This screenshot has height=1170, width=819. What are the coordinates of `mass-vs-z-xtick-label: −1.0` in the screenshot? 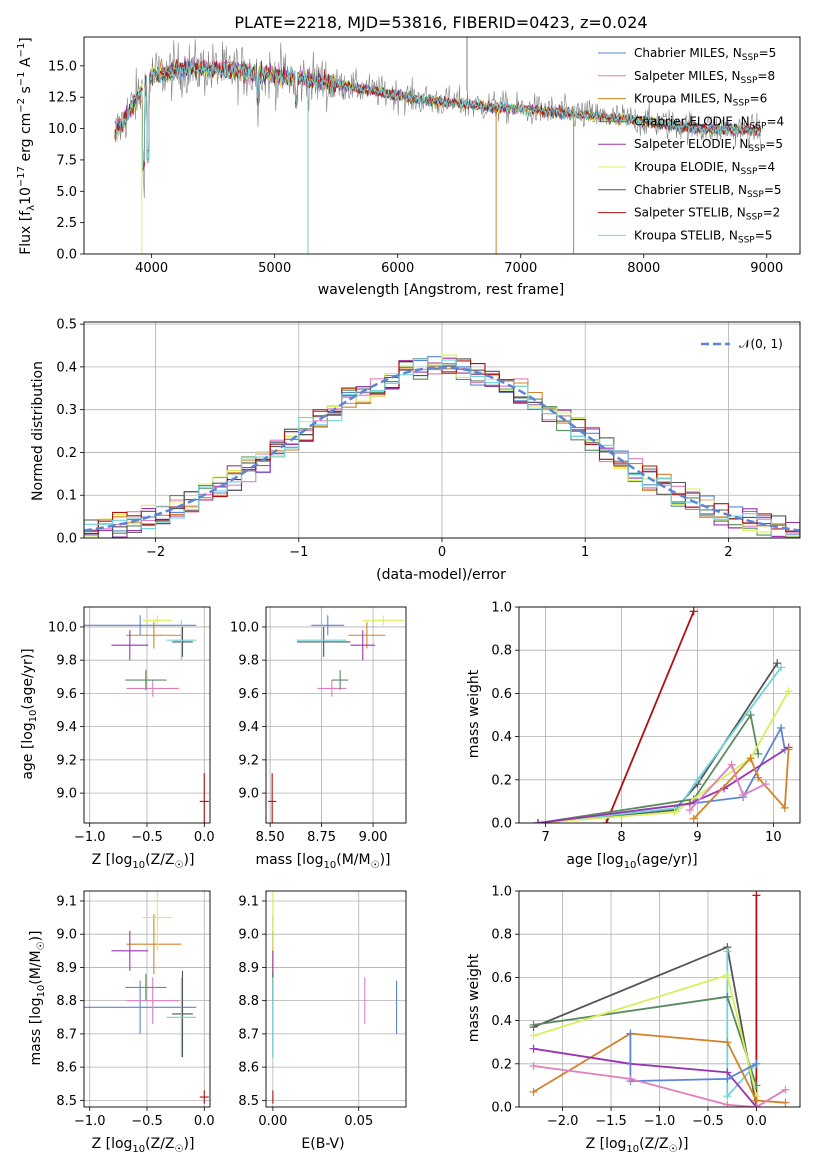 It's located at (90, 1121).